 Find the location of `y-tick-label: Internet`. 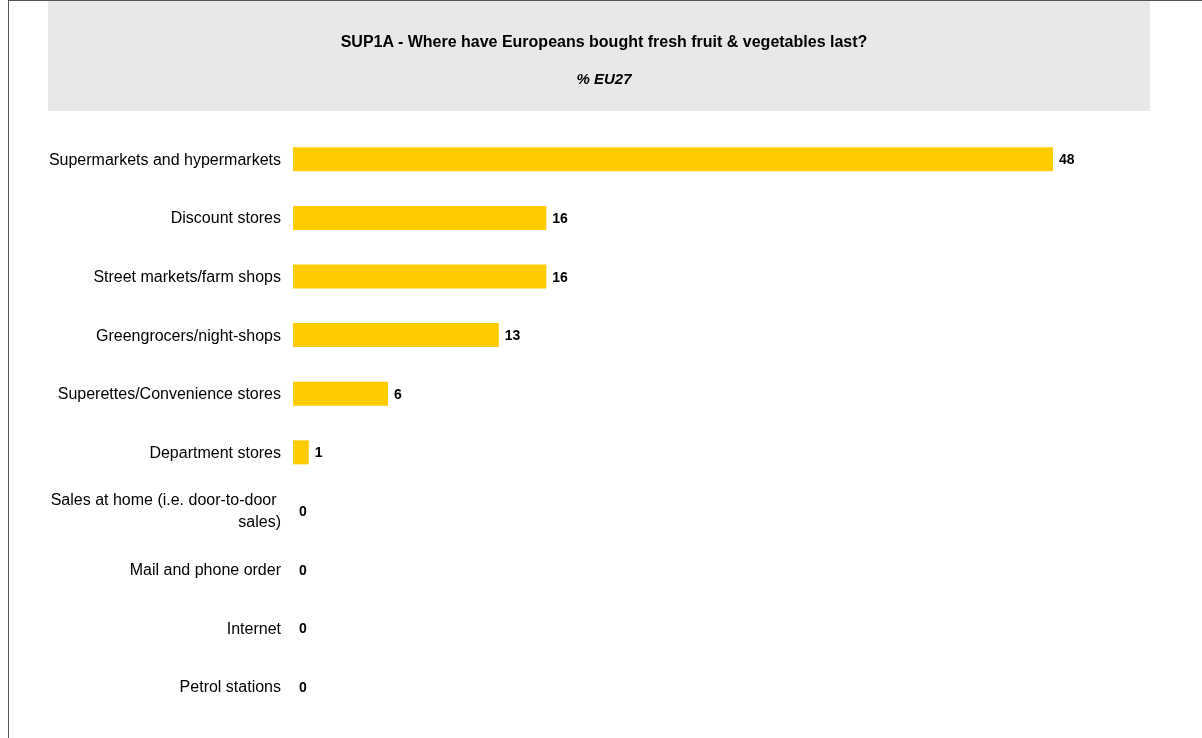

y-tick-label: Internet is located at coordinates (254, 628).